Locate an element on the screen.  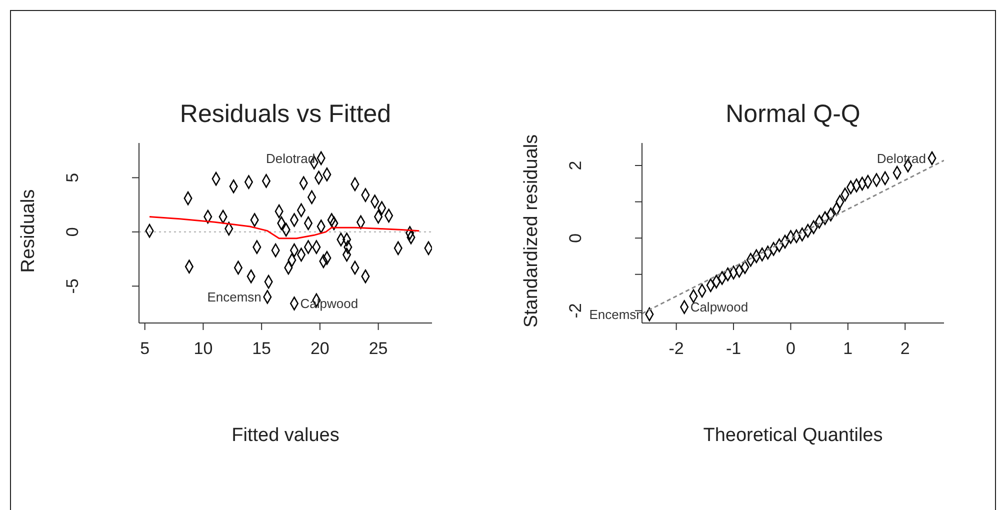
x-tick-label: 10 is located at coordinates (203, 348).